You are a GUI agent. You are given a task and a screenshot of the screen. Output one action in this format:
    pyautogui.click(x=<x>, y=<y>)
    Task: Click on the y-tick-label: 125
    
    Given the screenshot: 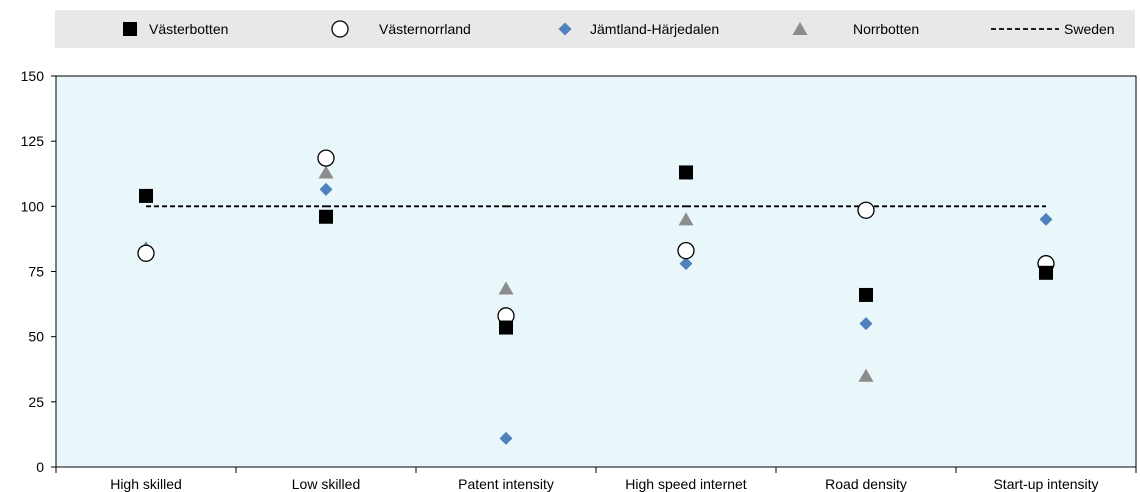 What is the action you would take?
    pyautogui.click(x=33, y=141)
    